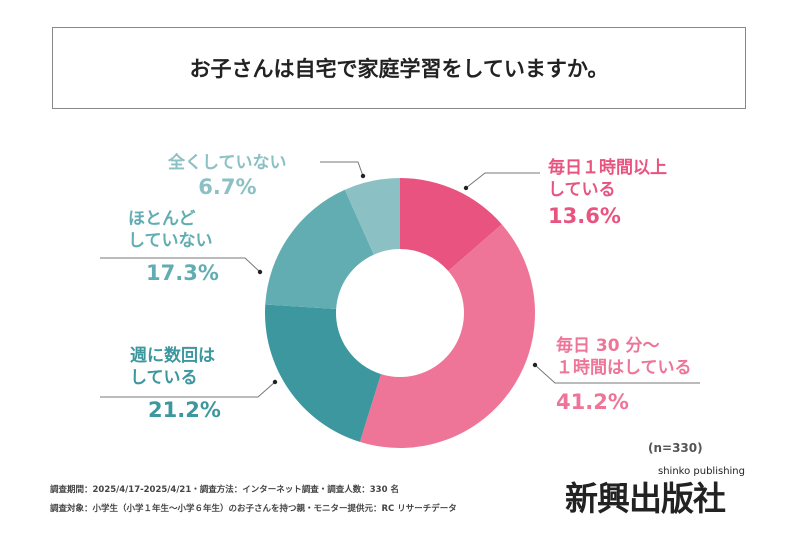  What do you see at coordinates (170, 241) in the screenshot?
I see `label-line: していない` at bounding box center [170, 241].